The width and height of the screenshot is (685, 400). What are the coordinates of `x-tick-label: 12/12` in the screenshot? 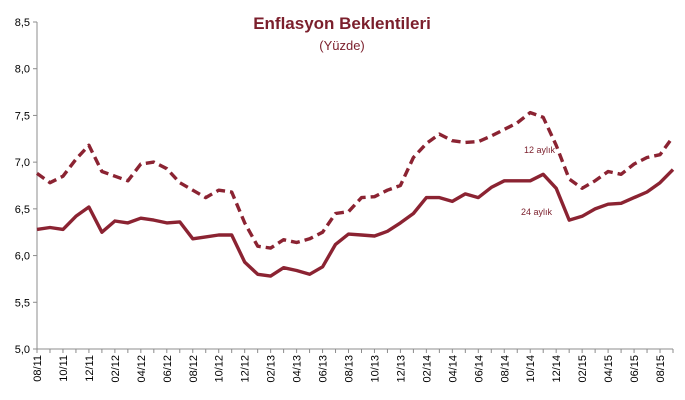 It's located at (246, 369).